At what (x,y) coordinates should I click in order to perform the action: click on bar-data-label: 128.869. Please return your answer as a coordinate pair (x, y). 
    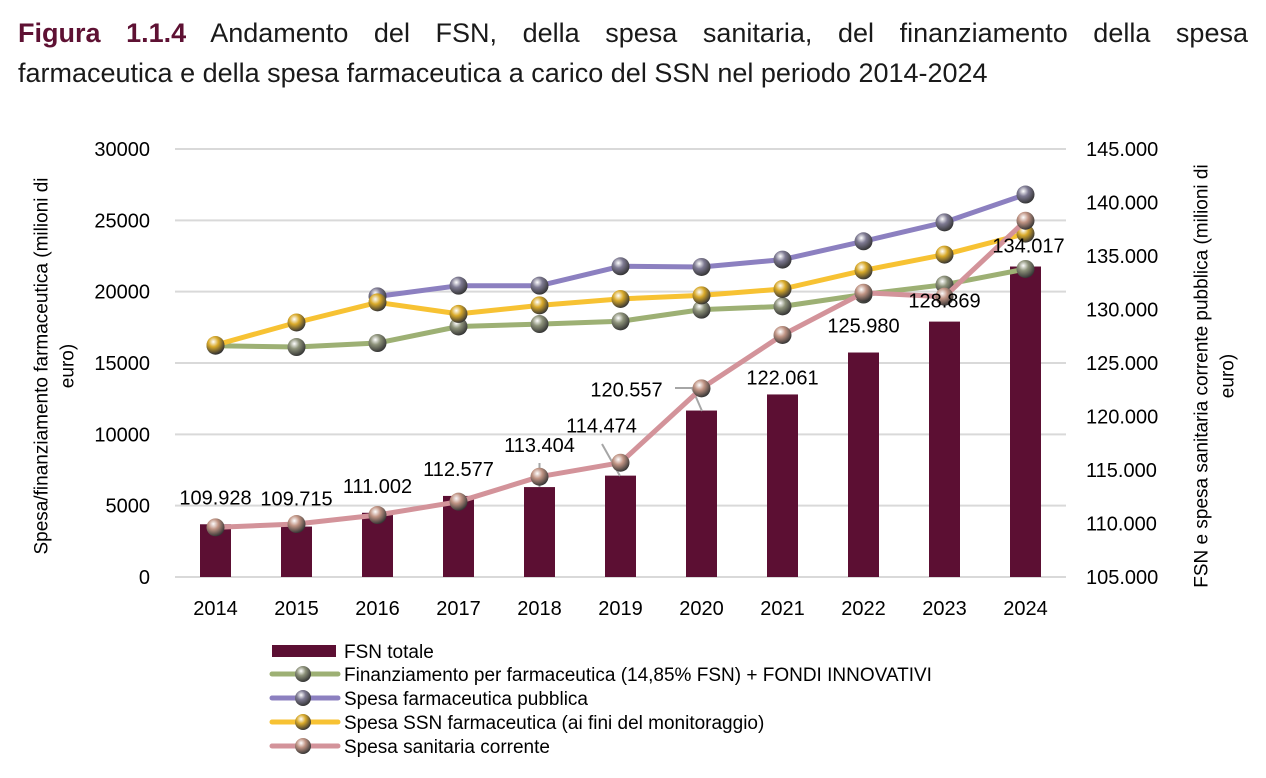
    Looking at the image, I should click on (944, 302).